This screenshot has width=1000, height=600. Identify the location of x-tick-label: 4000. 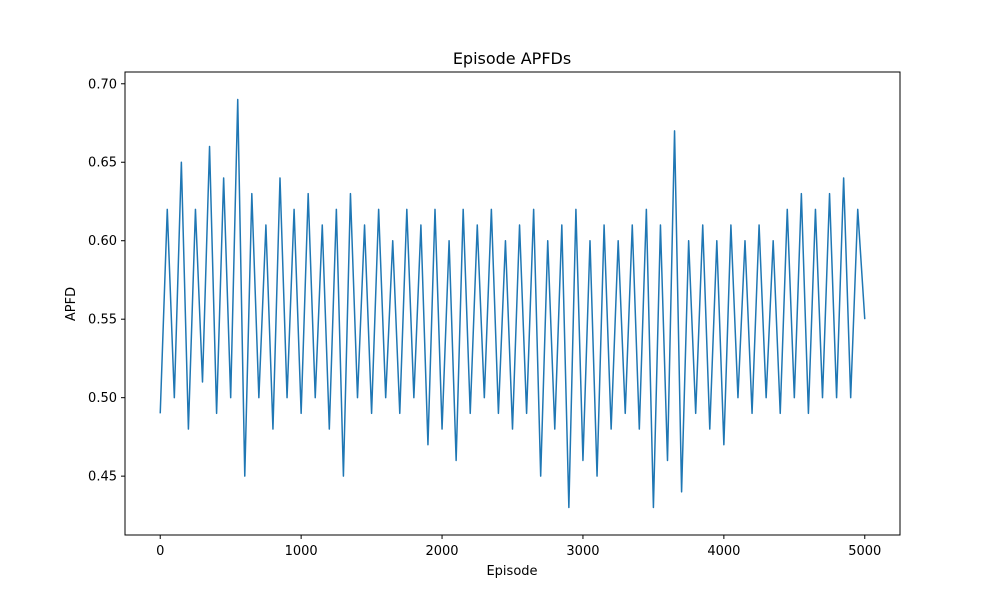
(723, 551).